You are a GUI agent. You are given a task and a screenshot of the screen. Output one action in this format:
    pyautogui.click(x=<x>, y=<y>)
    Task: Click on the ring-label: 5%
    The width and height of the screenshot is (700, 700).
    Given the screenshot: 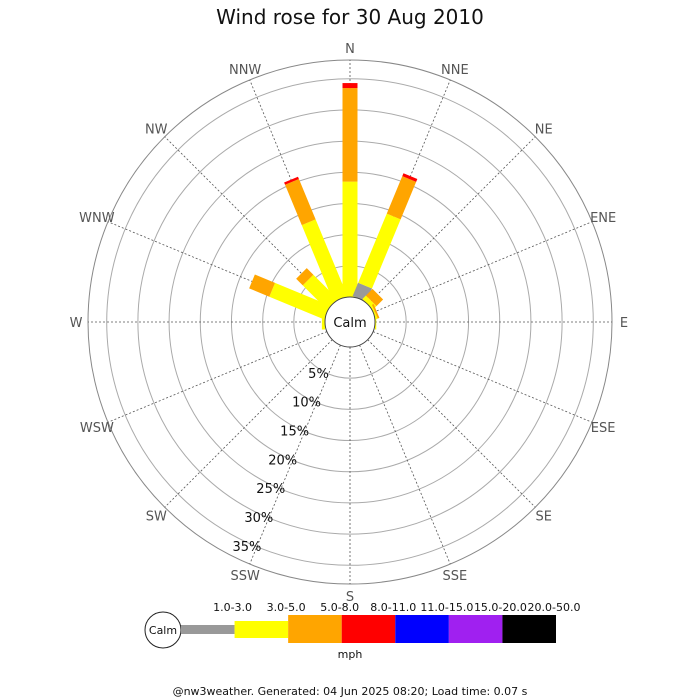 What is the action you would take?
    pyautogui.click(x=318, y=374)
    